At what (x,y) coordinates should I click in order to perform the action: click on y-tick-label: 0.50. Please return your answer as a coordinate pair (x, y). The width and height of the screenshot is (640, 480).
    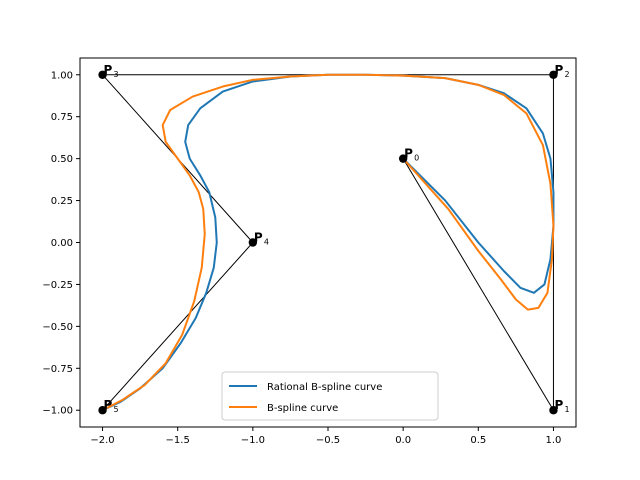
    Looking at the image, I should click on (62, 159).